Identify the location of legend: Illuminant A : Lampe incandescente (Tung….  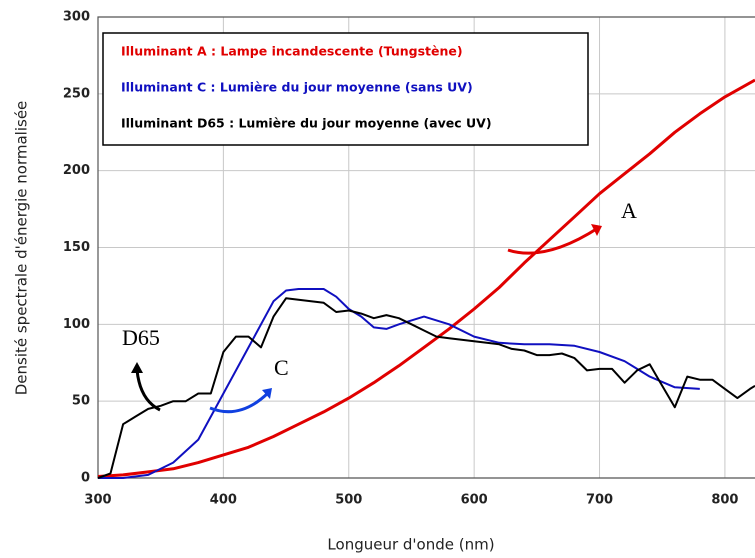
(345, 89).